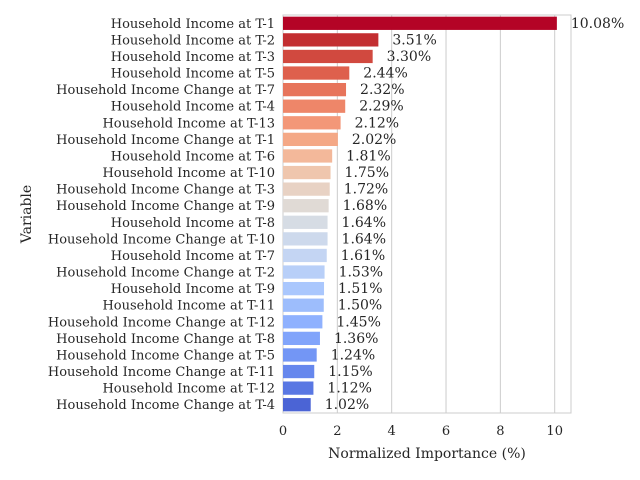 Image resolution: width=640 pixels, height=480 pixels. What do you see at coordinates (165, 190) in the screenshot?
I see `y-tick-label: Household Income Change at T-3` at bounding box center [165, 190].